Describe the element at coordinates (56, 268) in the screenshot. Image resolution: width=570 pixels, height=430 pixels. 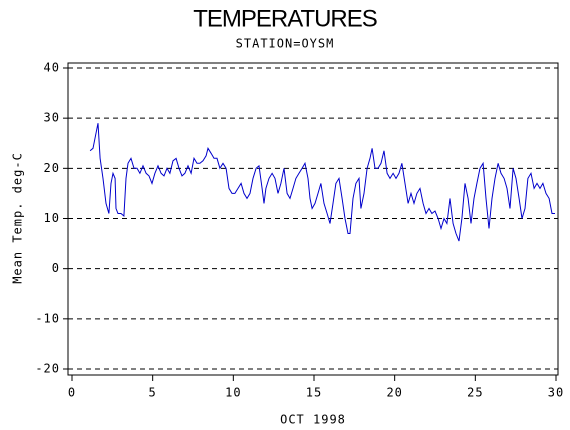
I see `y-tick-label: 0` at that location.